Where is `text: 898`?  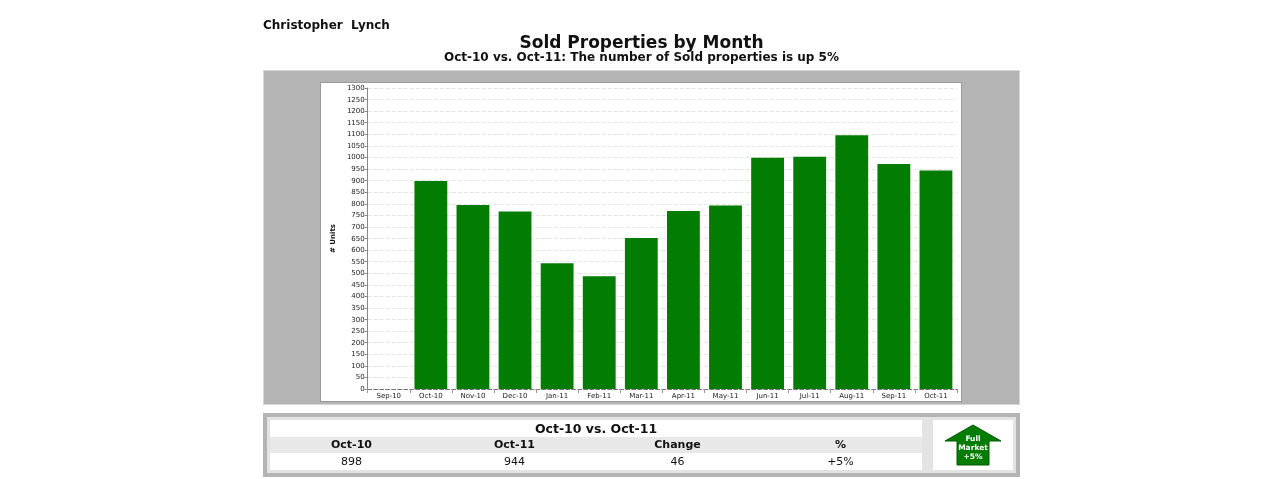
text: 898 is located at coordinates (351, 461).